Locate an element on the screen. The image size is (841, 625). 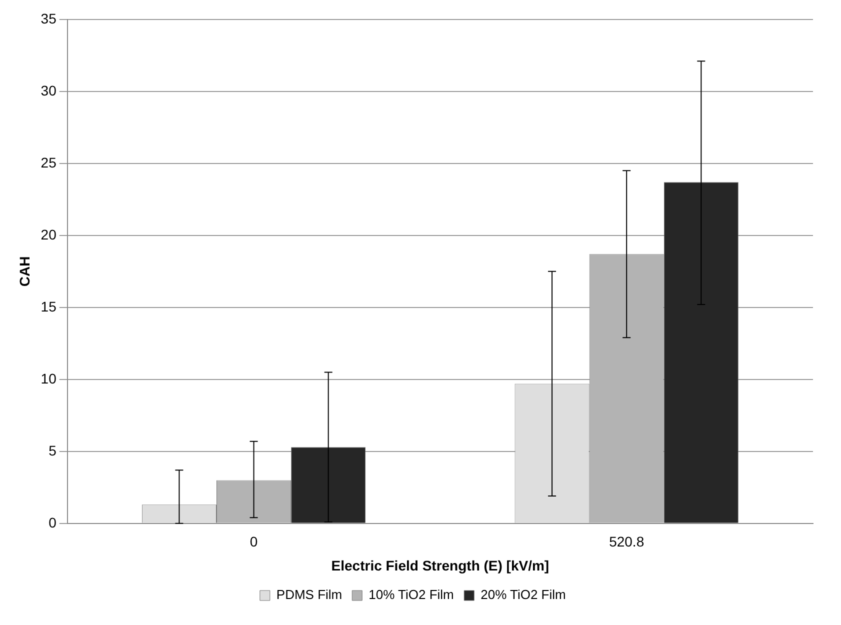
legend-label: 20% TiO2 Film is located at coordinates (523, 594).